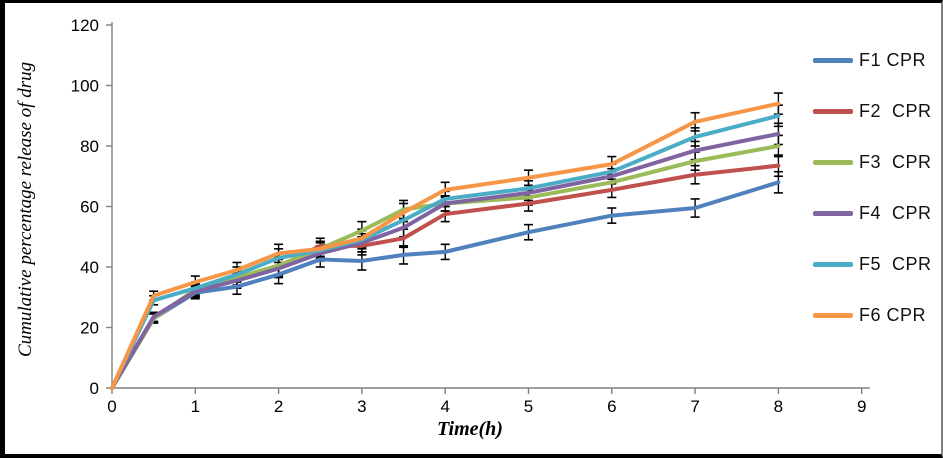 This screenshot has width=943, height=458. I want to click on legend-label: F6 CPR, so click(893, 314).